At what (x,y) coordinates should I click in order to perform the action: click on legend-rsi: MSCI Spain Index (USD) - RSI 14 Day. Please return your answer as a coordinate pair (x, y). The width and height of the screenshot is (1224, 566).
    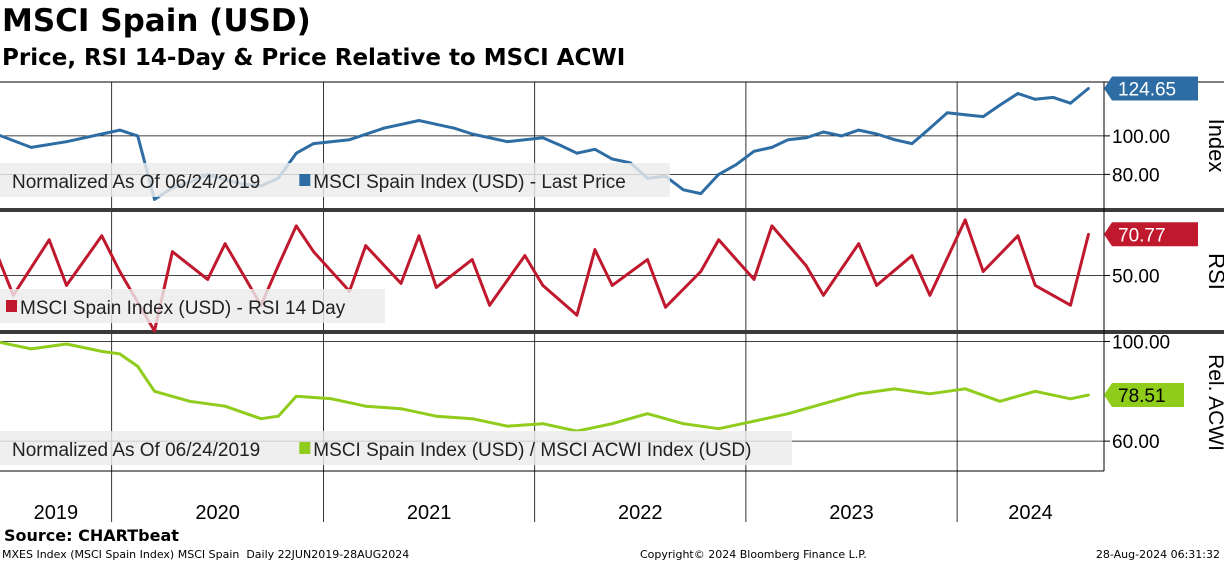
    Looking at the image, I should click on (192, 306).